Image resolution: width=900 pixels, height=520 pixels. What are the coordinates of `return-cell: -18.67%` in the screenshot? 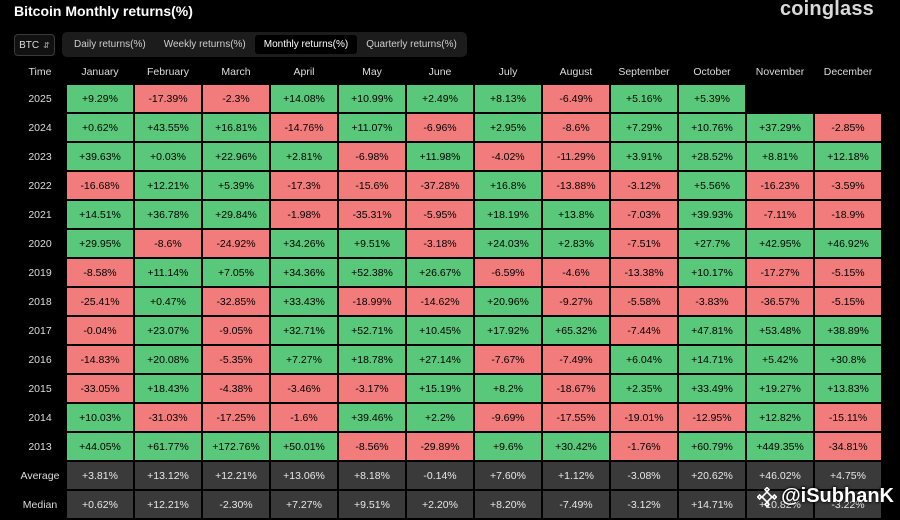 It's located at (576, 388).